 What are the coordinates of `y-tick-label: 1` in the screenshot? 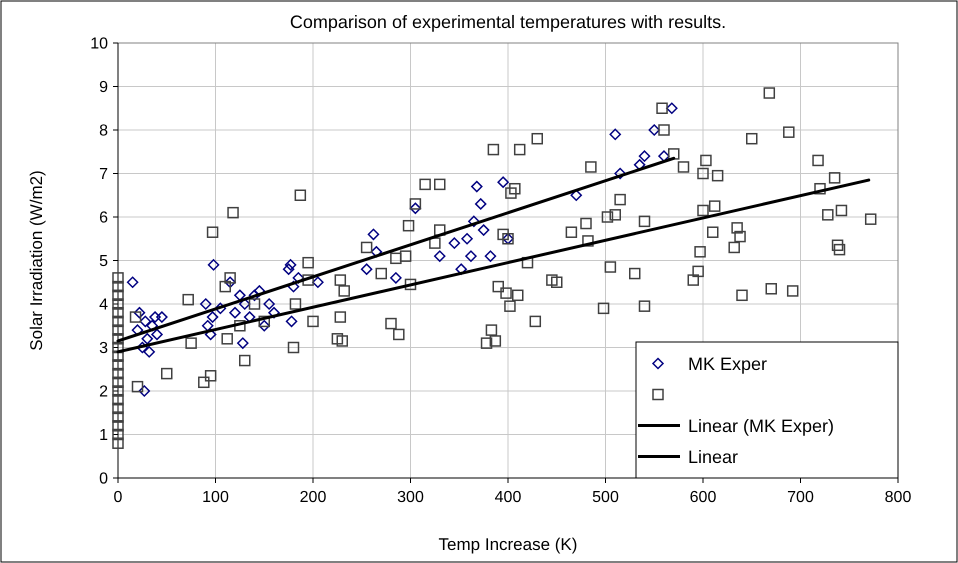 It's located at (103, 435).